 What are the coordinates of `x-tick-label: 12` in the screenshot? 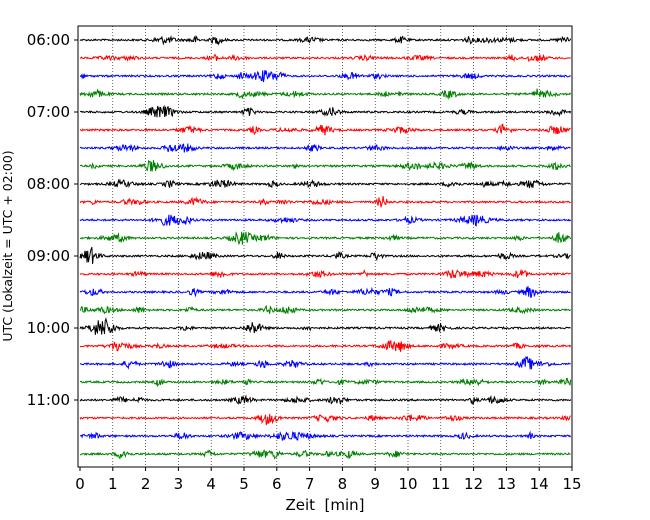 It's located at (473, 484).